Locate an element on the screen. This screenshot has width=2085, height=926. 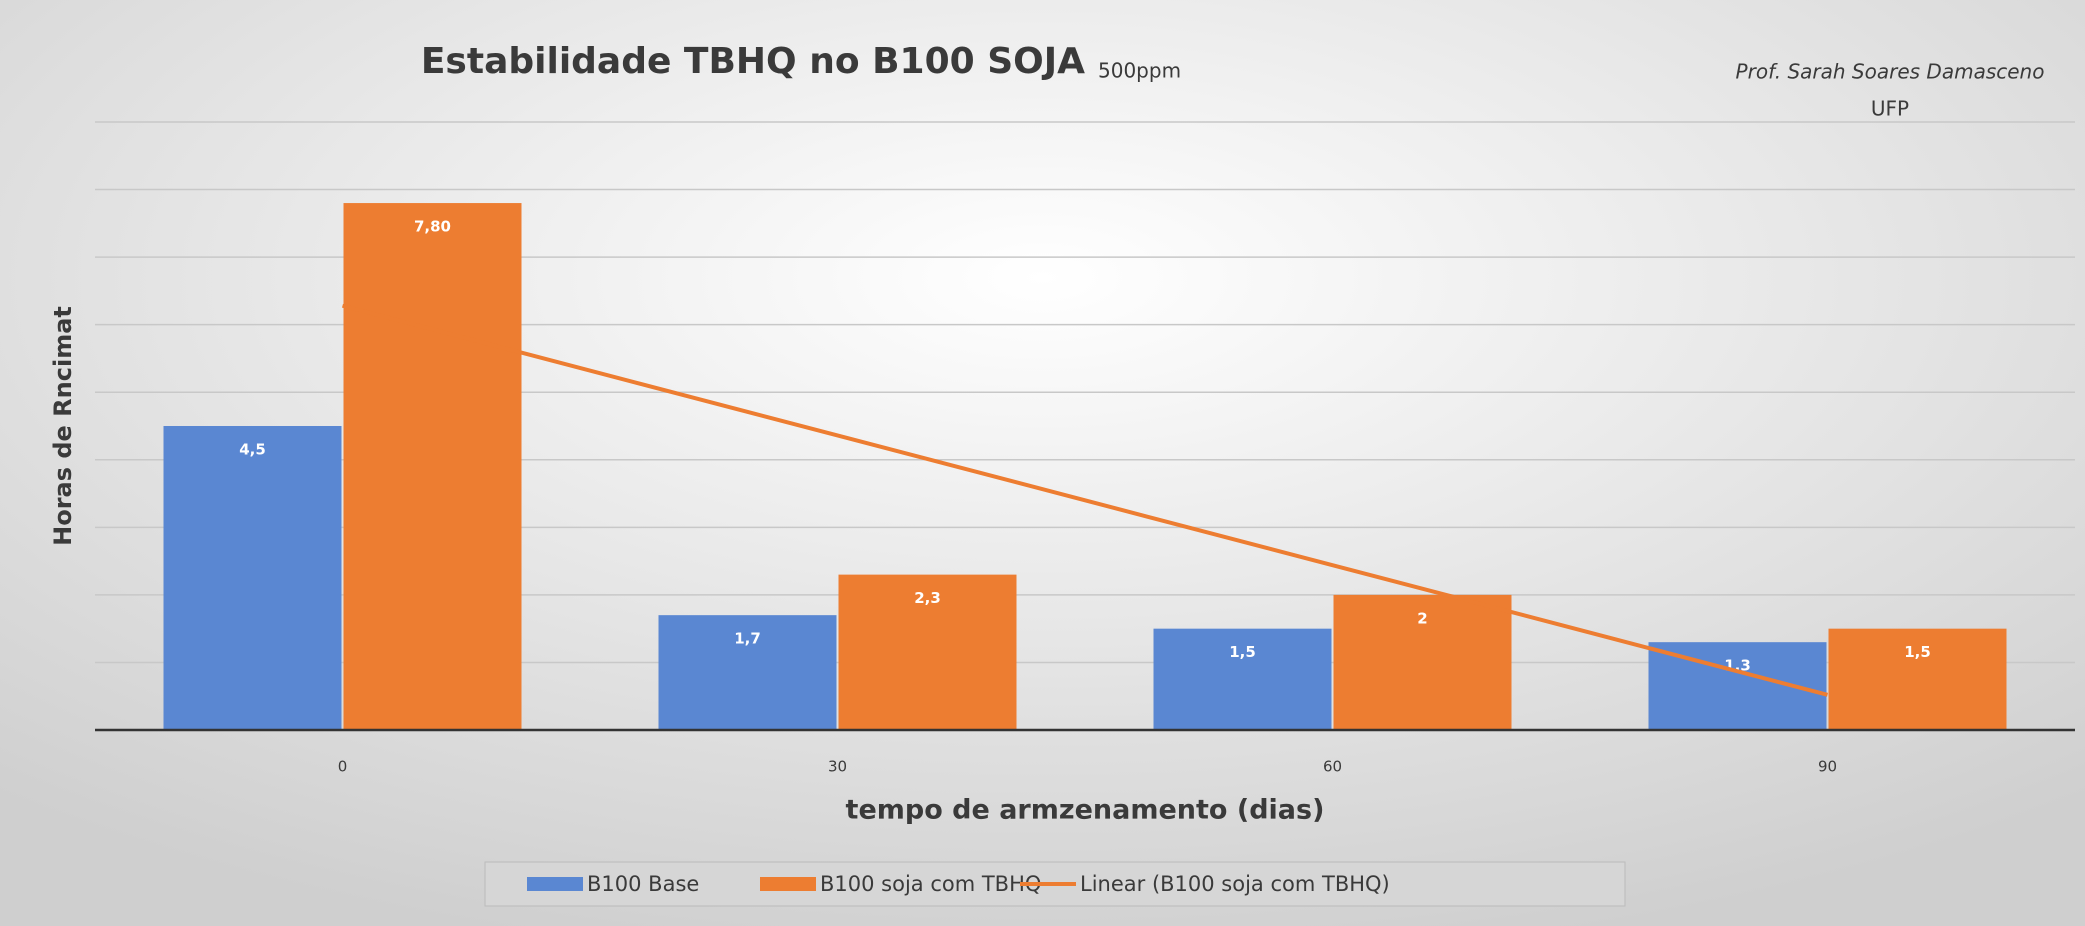
chart-subtitle: 500ppm is located at coordinates (1139, 71).